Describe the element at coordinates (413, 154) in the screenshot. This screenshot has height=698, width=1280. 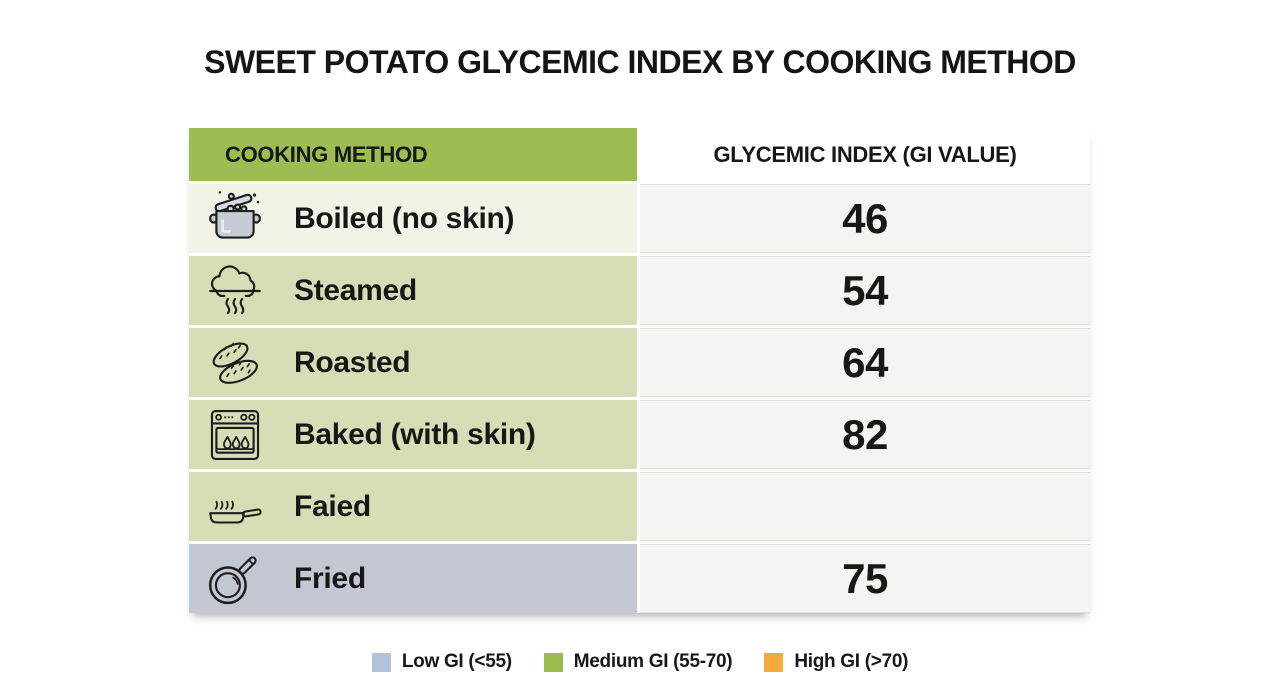
I see `header-cooking-method: COOKING METHOD` at that location.